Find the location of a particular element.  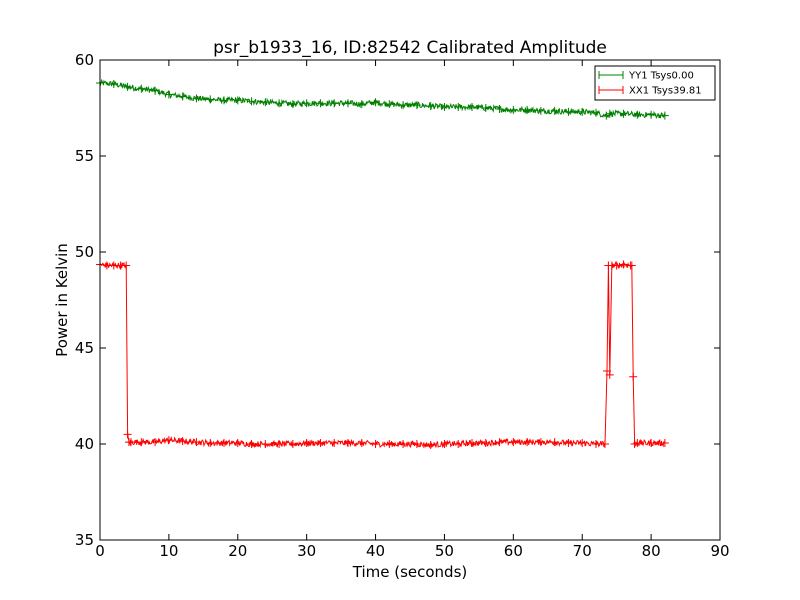

y-tick-label: 60 is located at coordinates (84, 60).